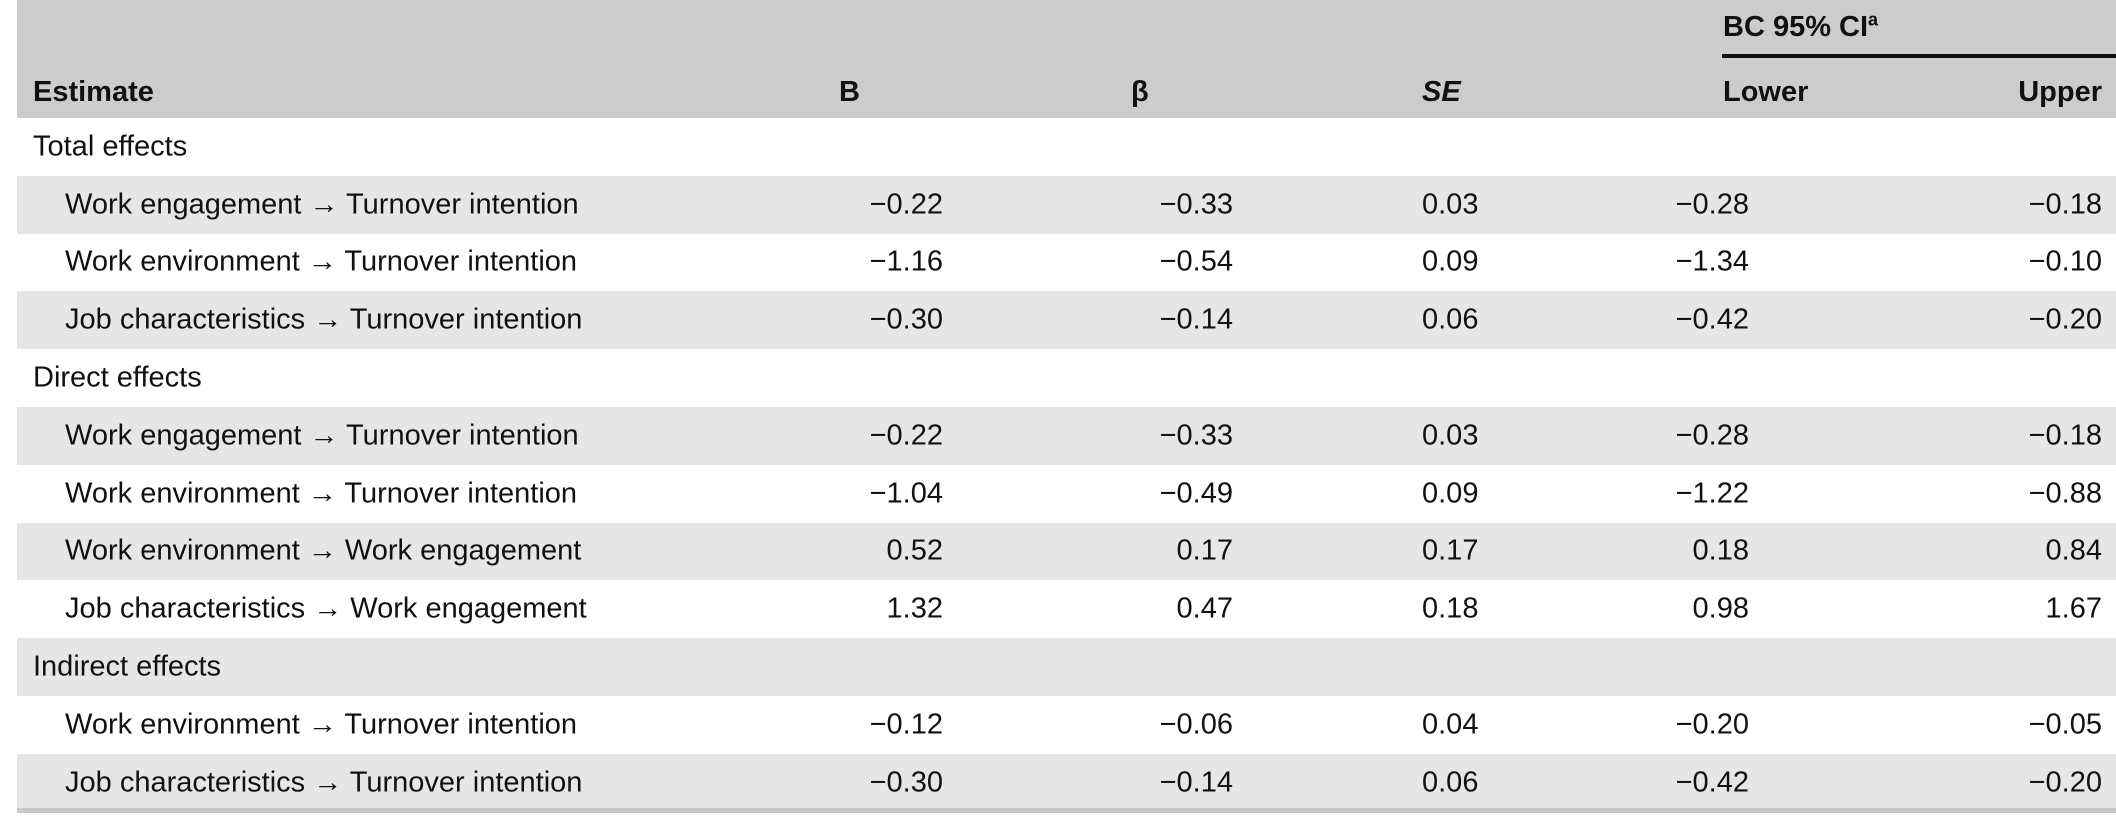 The width and height of the screenshot is (2116, 822). I want to click on cell-beta: −0.06, so click(1196, 724).